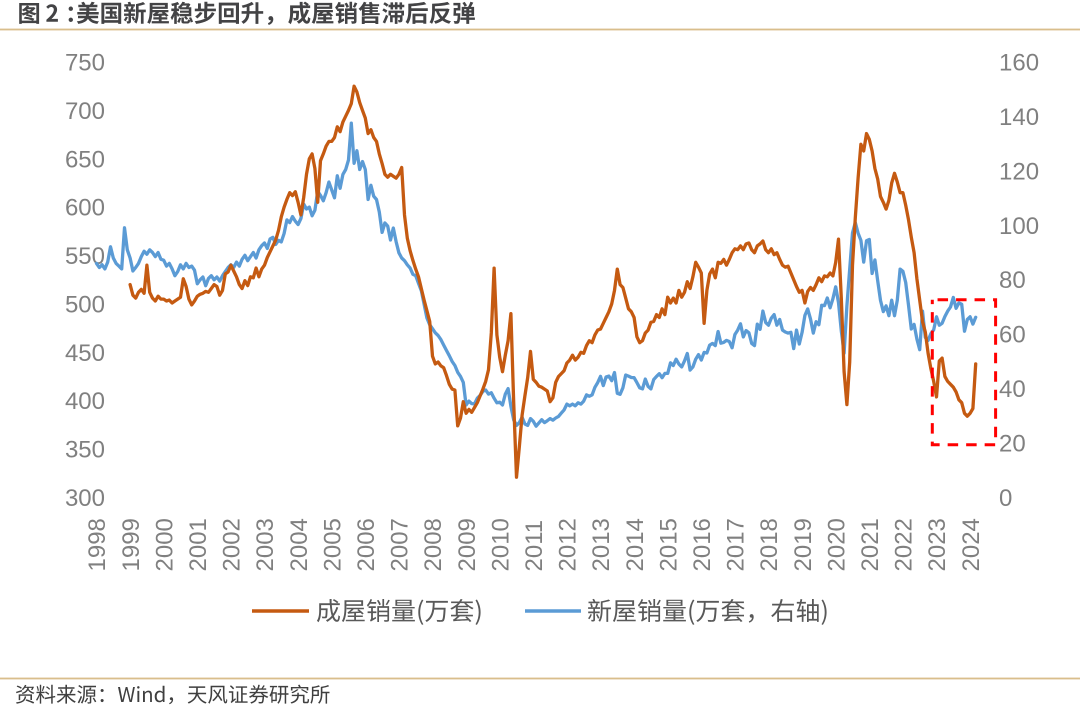 Image resolution: width=1080 pixels, height=709 pixels. What do you see at coordinates (1012, 280) in the screenshot?
I see `svg-text: 80` at bounding box center [1012, 280].